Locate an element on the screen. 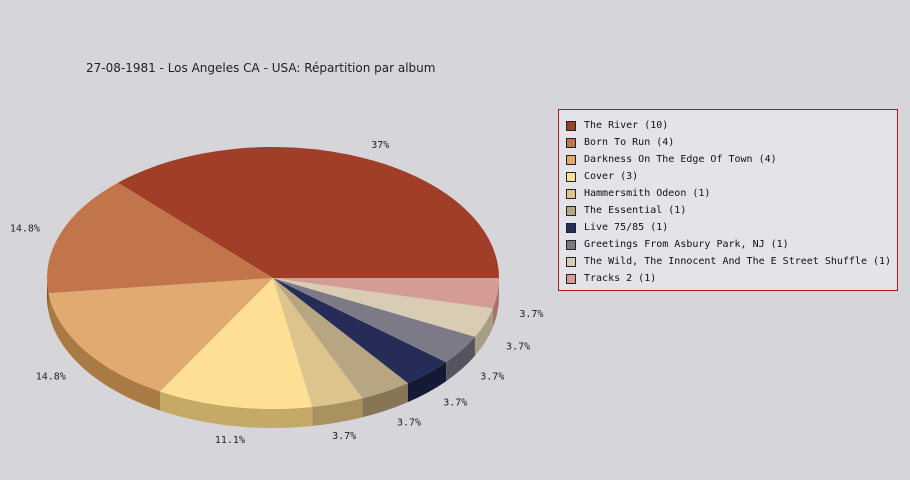 Image resolution: width=910 pixels, height=480 pixels. legend-label: Cover (3) is located at coordinates (611, 176).